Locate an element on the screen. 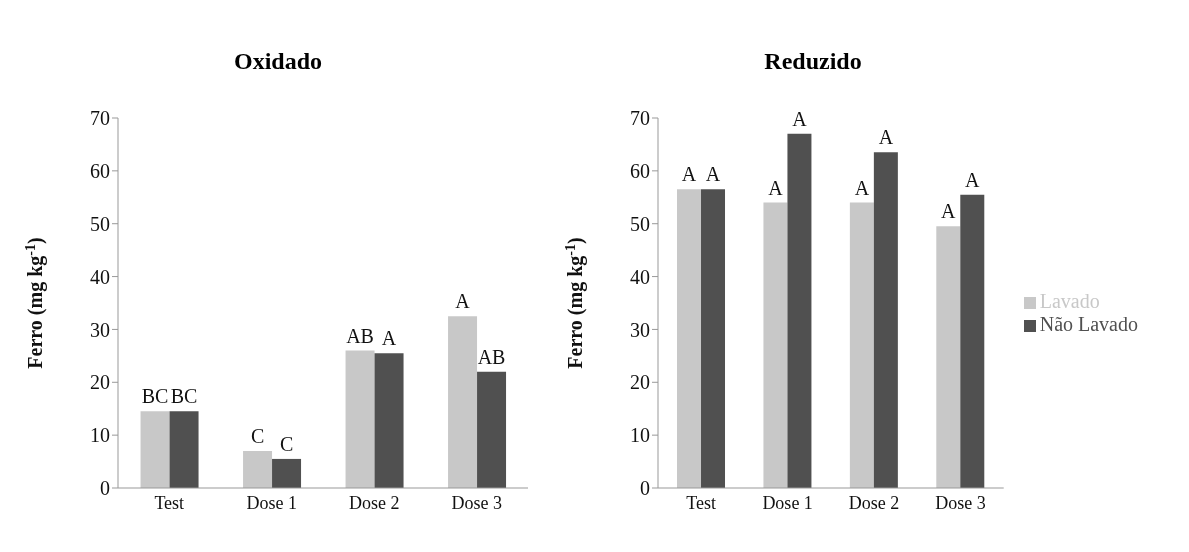 Image resolution: width=1189 pixels, height=552 pixels. chart-title: Oxidado is located at coordinates (278, 61).